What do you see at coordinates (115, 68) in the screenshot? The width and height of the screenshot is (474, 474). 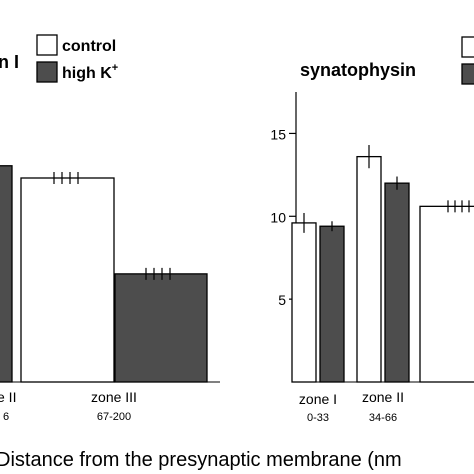 I see `legend-superscript: +` at bounding box center [115, 68].